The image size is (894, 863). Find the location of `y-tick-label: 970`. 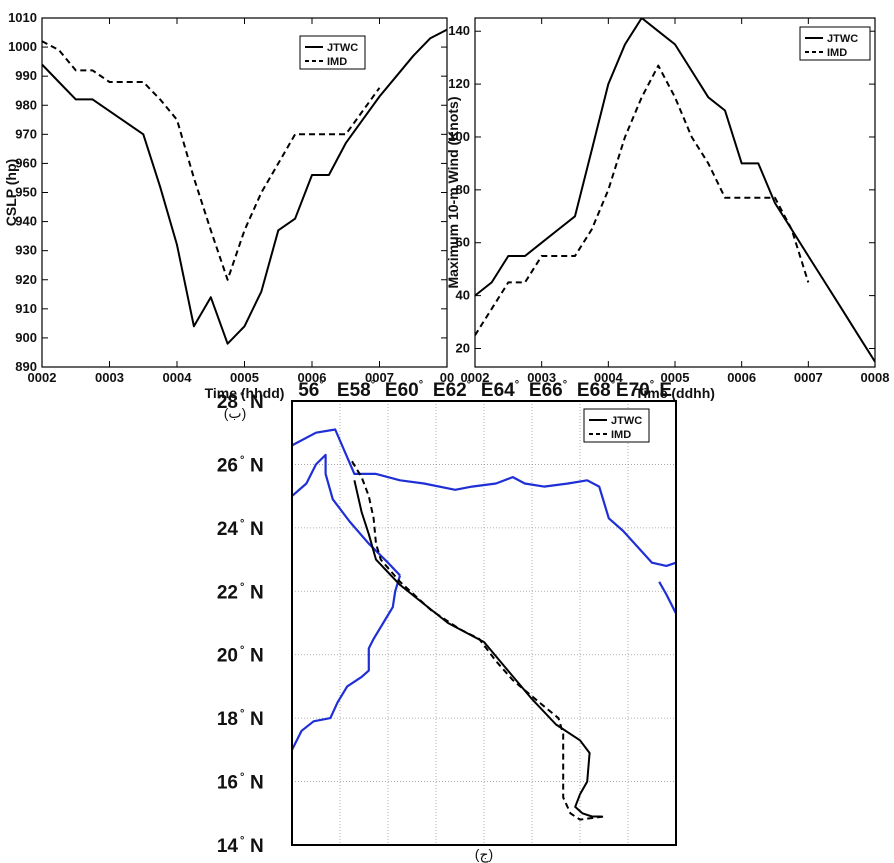

y-tick-label: 970 is located at coordinates (26, 133).